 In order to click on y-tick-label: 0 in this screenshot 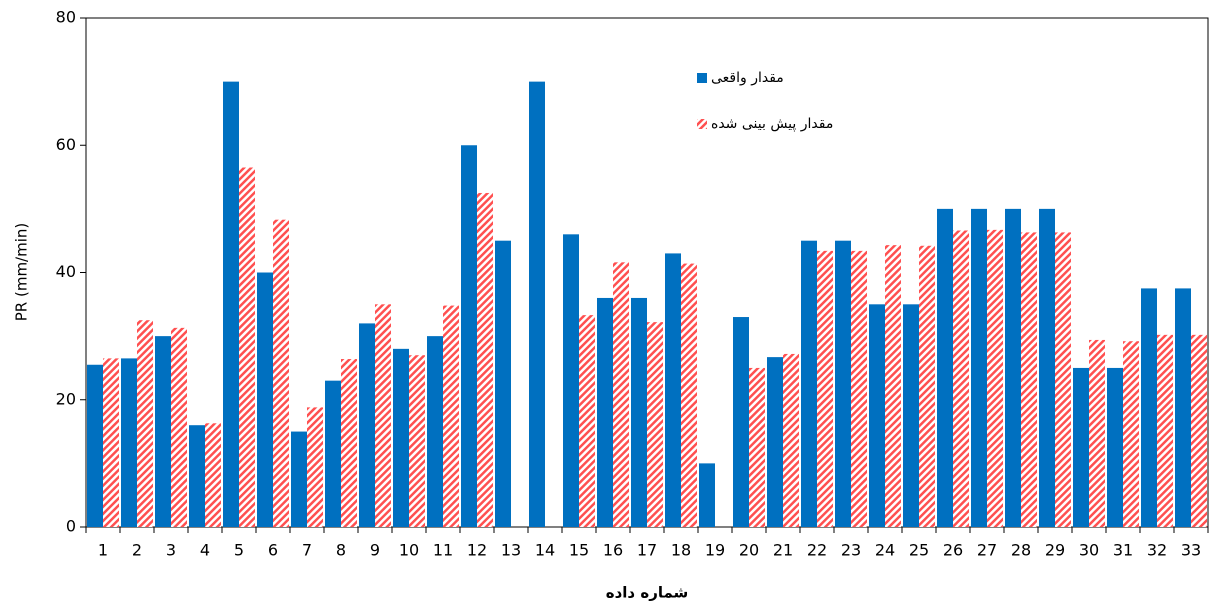, I will do `click(71, 526)`.